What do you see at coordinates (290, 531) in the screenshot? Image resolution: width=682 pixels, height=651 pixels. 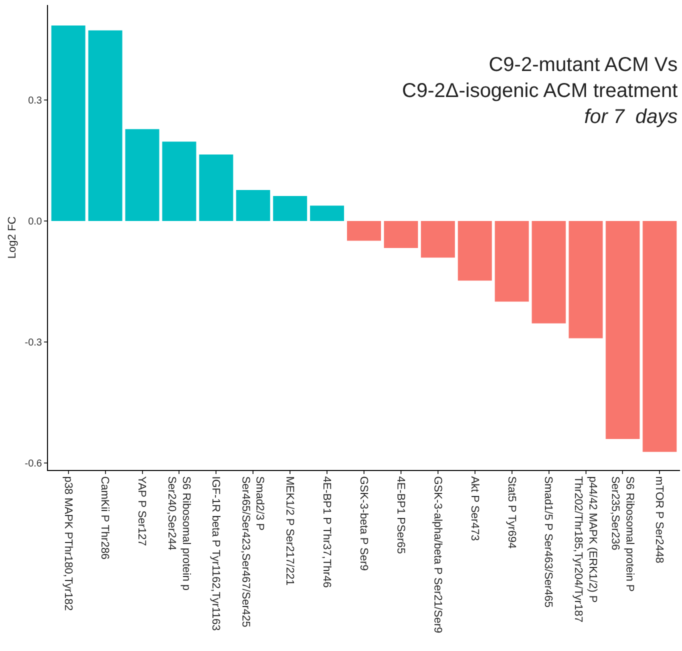 I see `x-tick-label: MEK1/2 P Ser217/221` at bounding box center [290, 531].